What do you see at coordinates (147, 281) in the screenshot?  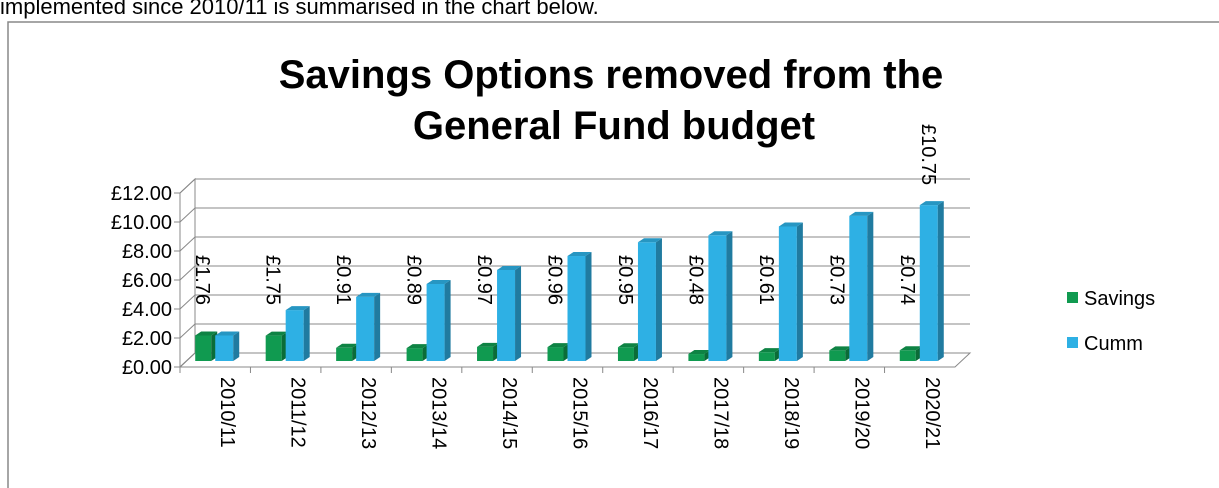 I see `y-tick-label: £6.00` at bounding box center [147, 281].